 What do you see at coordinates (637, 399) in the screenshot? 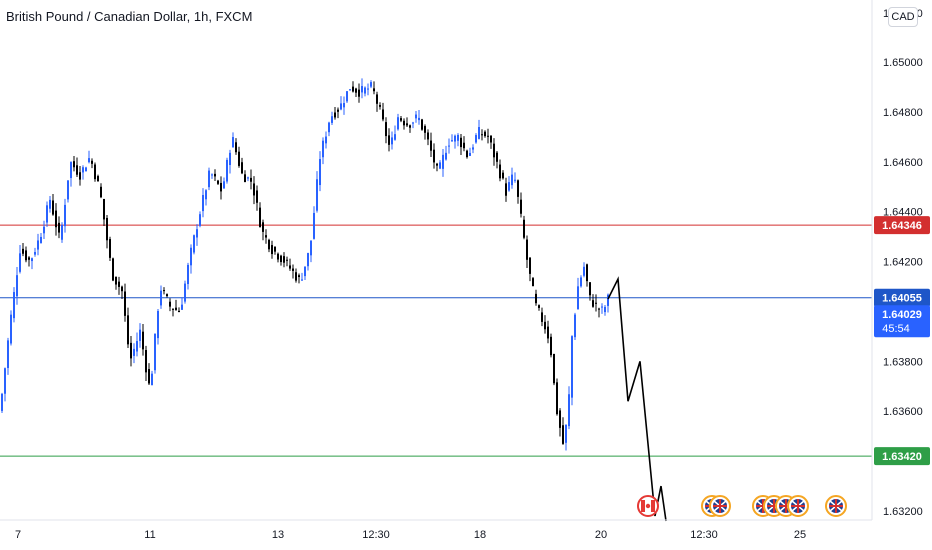
I see `projection-line` at bounding box center [637, 399].